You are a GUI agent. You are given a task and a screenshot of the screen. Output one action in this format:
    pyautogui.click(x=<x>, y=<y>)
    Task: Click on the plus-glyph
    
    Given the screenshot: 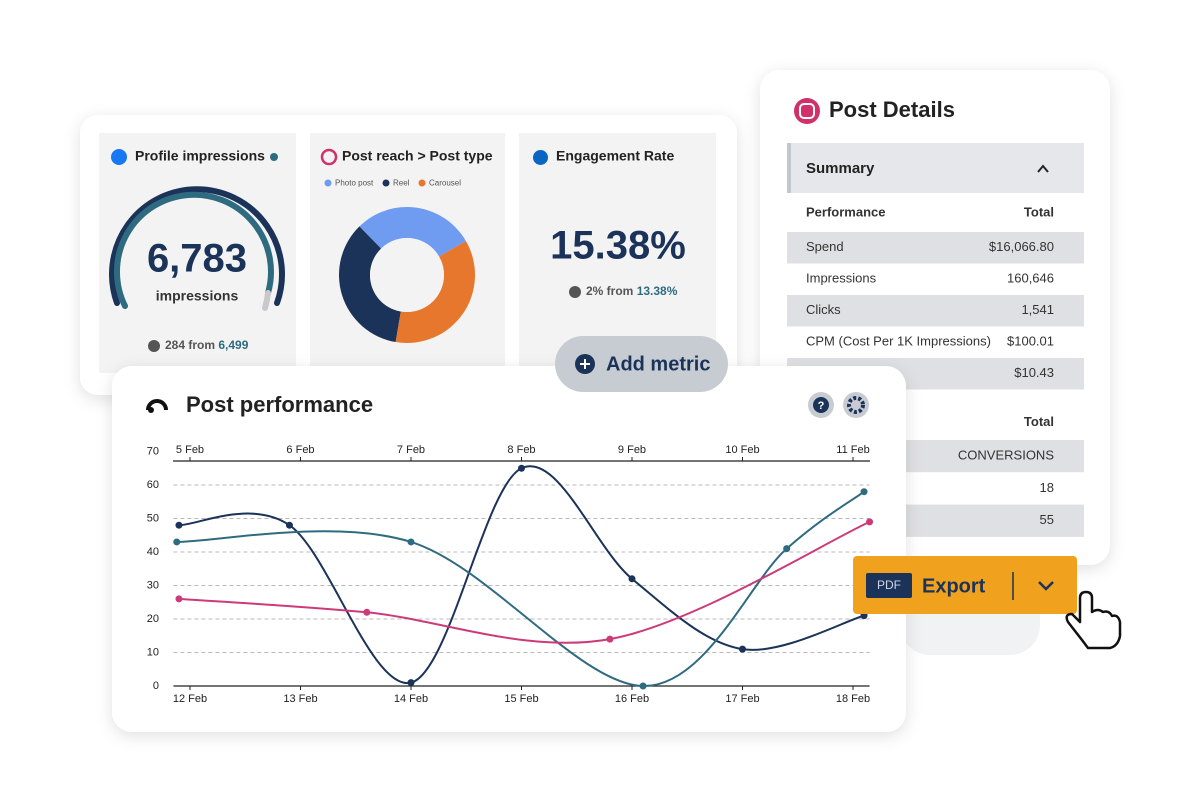 What is the action you would take?
    pyautogui.click(x=585, y=364)
    